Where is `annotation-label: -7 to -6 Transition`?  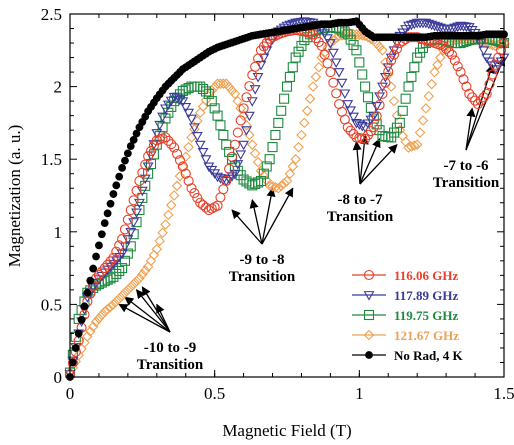 annotation-label: -7 to -6 Transition is located at coordinates (466, 174).